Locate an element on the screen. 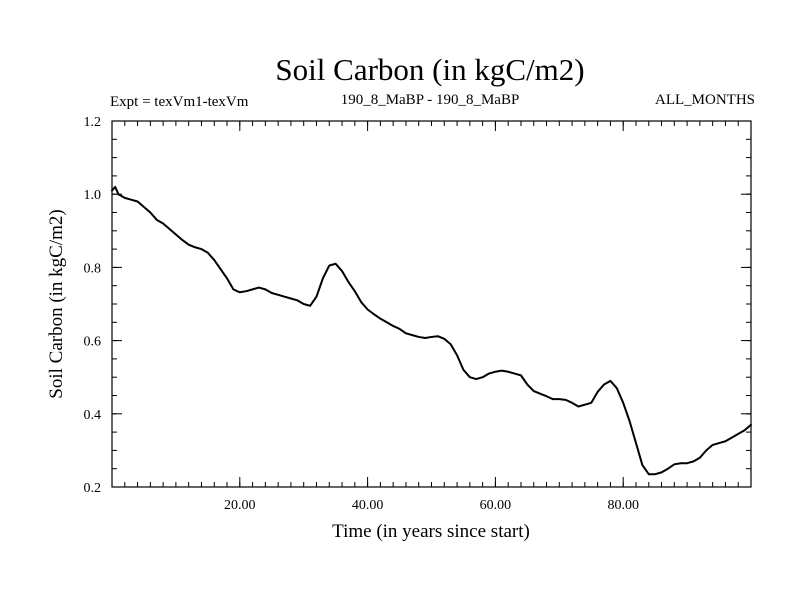  x-axis-label: Time (in years since start) is located at coordinates (431, 531).